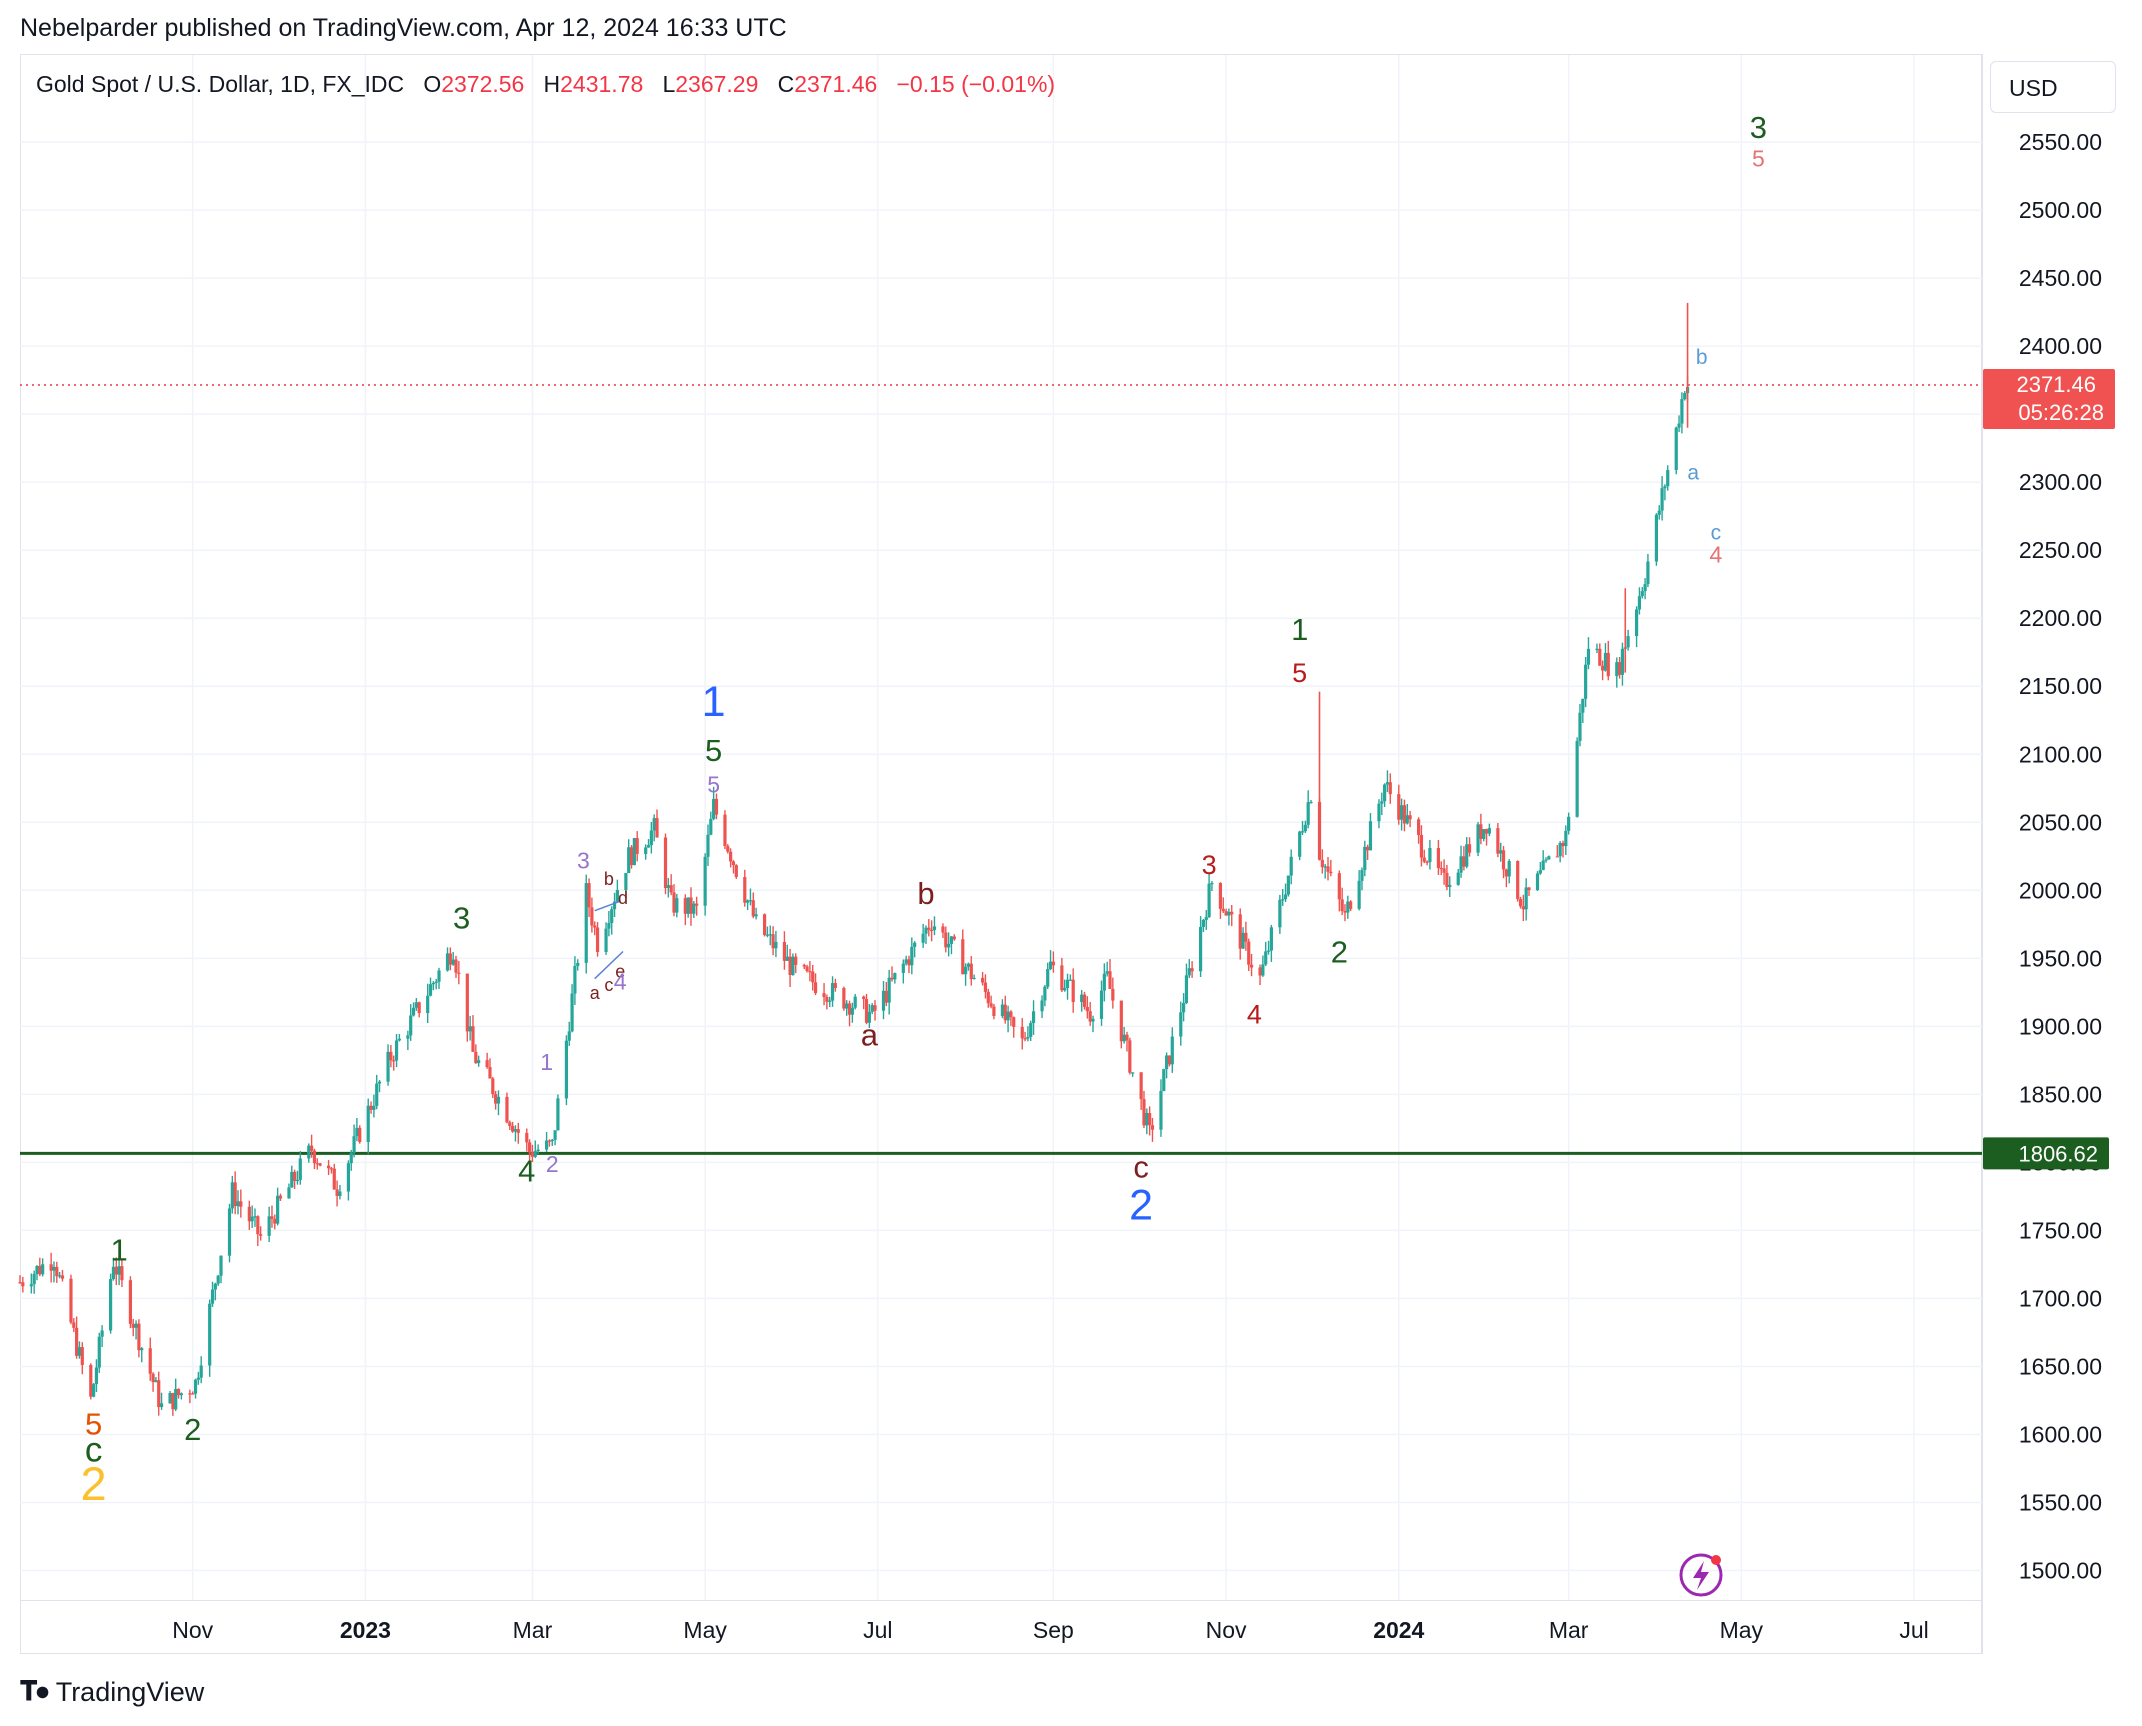  I want to click on y-tick-label: 2400.00, so click(2060, 346).